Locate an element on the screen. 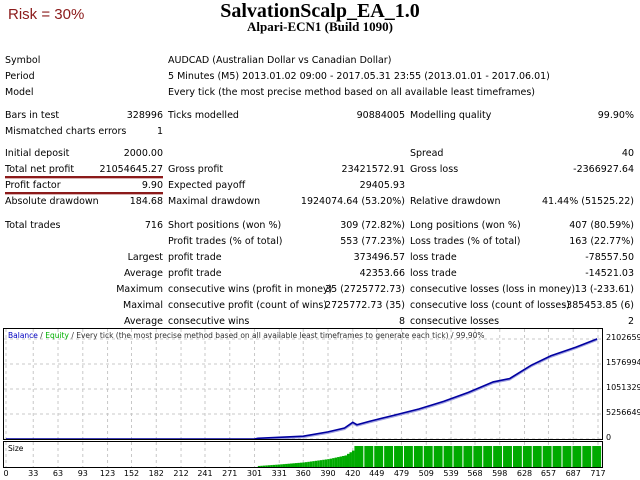 The width and height of the screenshot is (640, 480). y-tick-label: 10513298 is located at coordinates (623, 387).